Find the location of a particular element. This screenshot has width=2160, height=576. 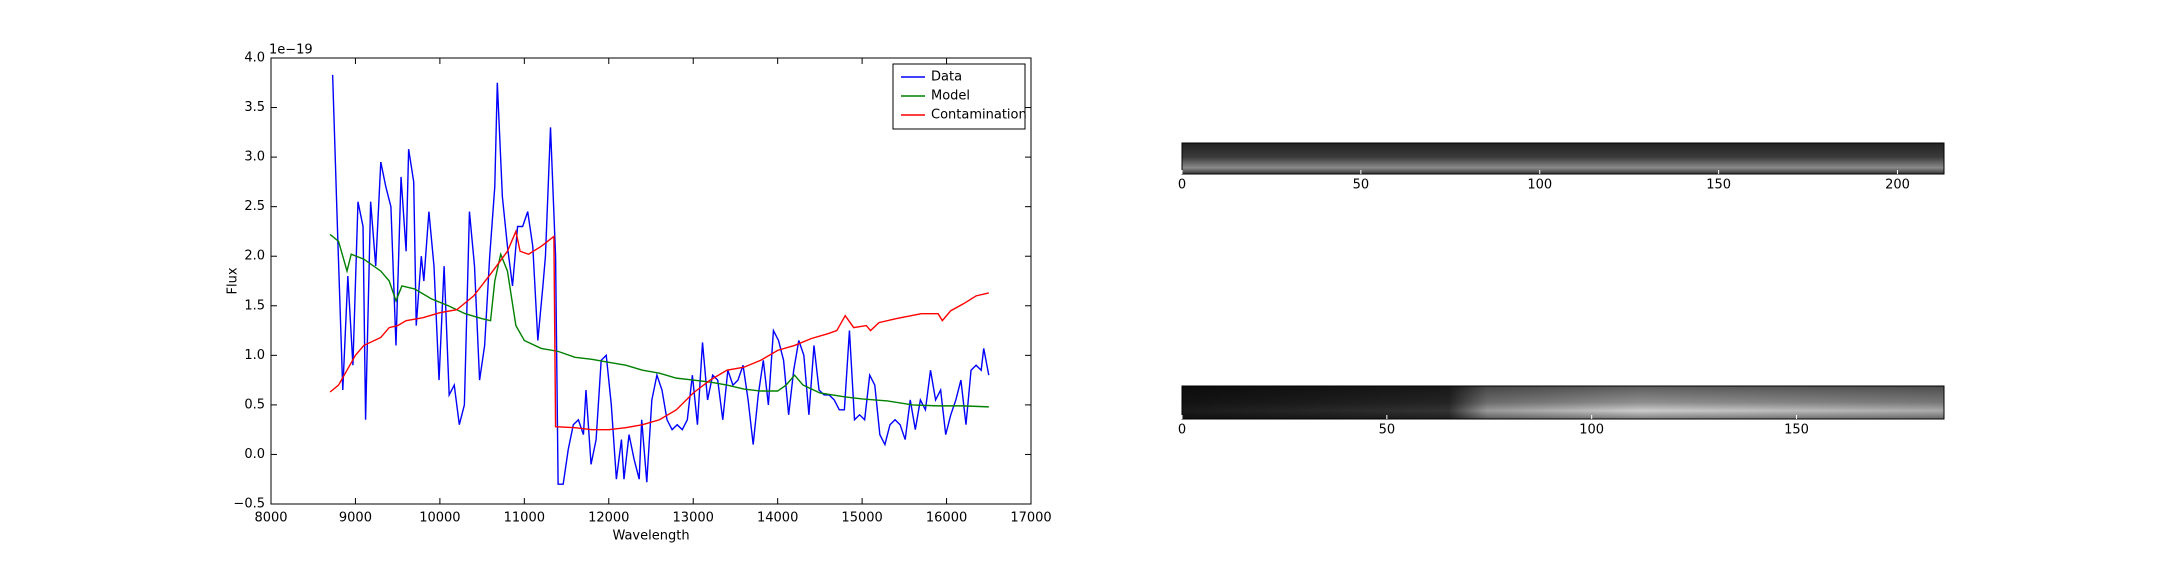

x-tick-label: 17000 is located at coordinates (1030, 518).